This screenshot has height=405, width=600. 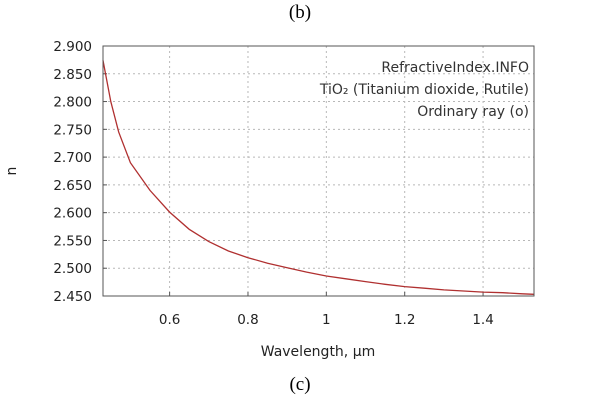 What do you see at coordinates (473, 112) in the screenshot?
I see `annotation-line: Ordinary ray (o)` at bounding box center [473, 112].